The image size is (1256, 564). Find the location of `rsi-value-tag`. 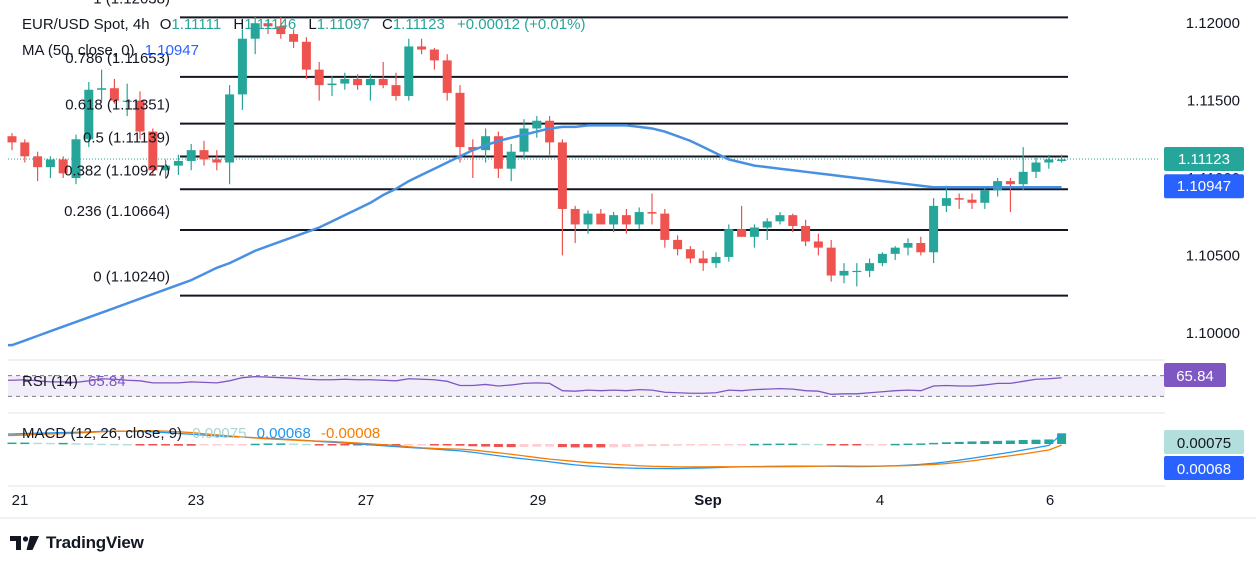

rsi-value-tag is located at coordinates (1195, 375).